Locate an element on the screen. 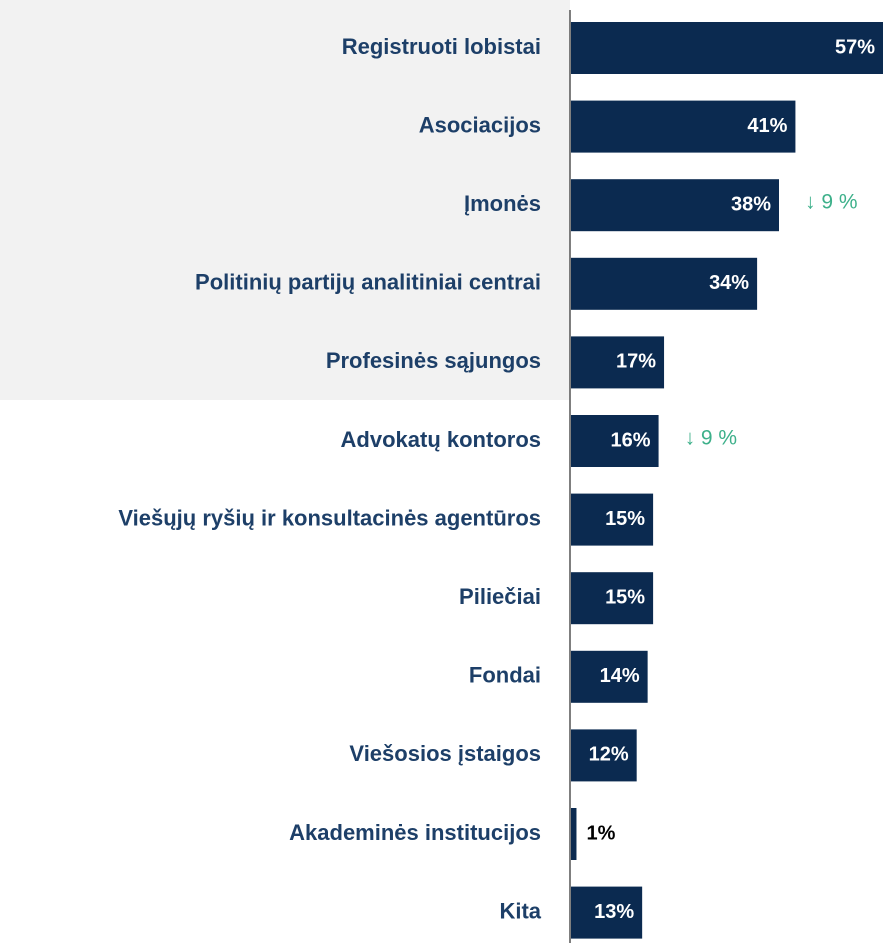  value-label: 41% is located at coordinates (767, 126).